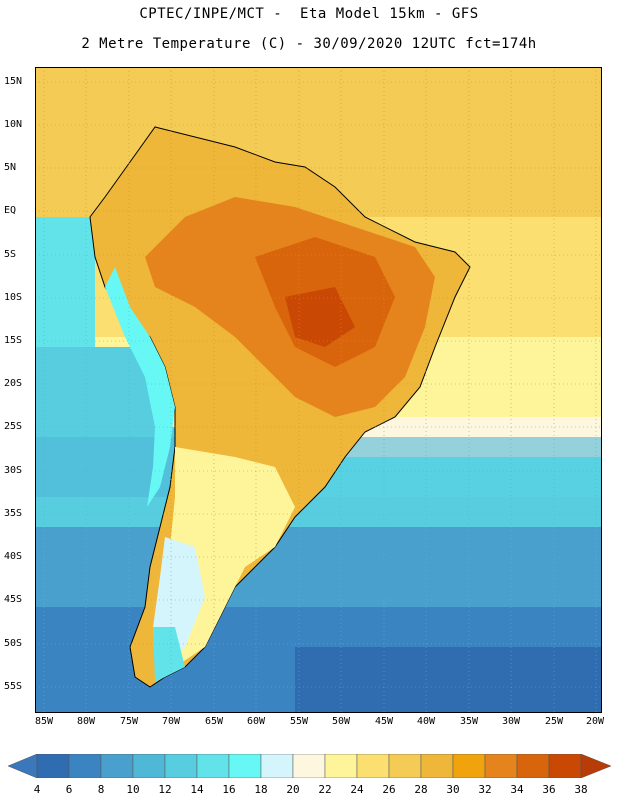  What do you see at coordinates (13, 513) in the screenshot?
I see `lat-label: 35S` at bounding box center [13, 513].